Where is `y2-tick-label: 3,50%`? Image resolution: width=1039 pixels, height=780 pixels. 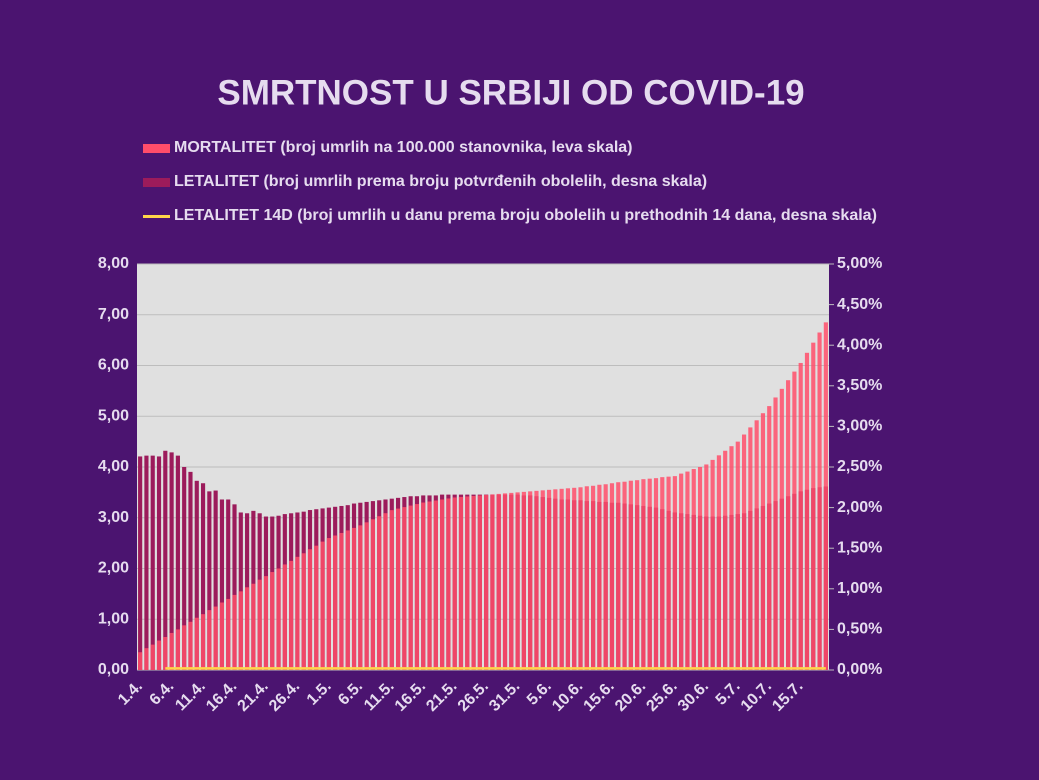 y2-tick-label: 3,50% is located at coordinates (859, 385).